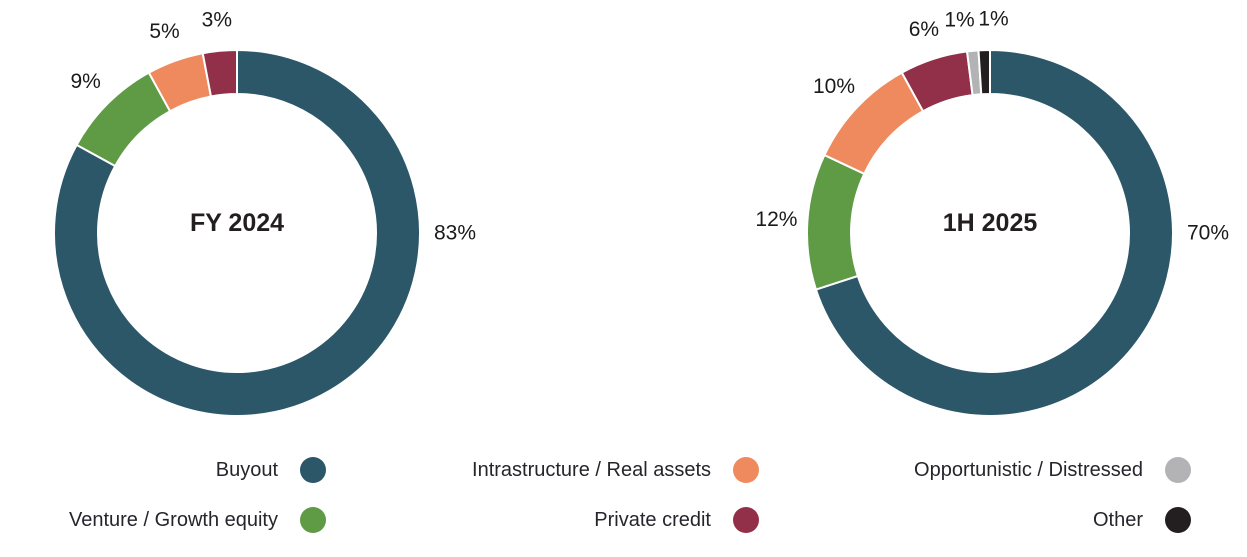 The height and width of the screenshot is (557, 1247). I want to click on segment-percent-label: 70%, so click(1208, 233).